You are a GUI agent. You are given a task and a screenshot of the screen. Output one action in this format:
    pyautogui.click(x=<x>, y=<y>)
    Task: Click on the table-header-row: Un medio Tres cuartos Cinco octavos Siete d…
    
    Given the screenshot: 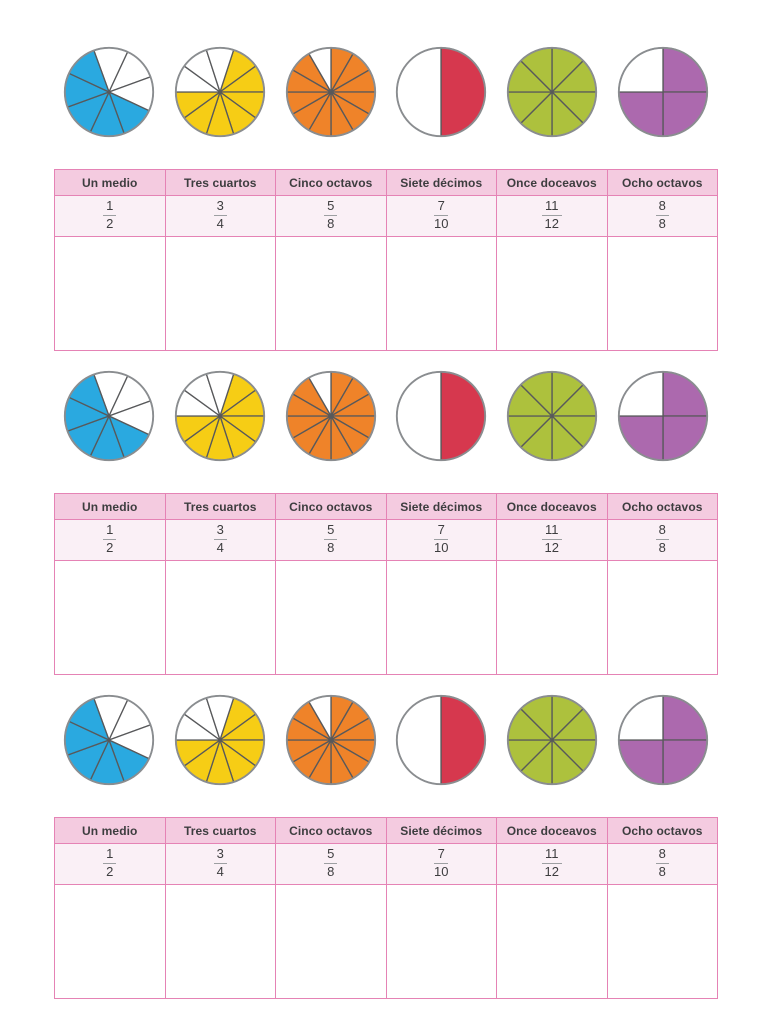 What is the action you would take?
    pyautogui.click(x=386, y=182)
    